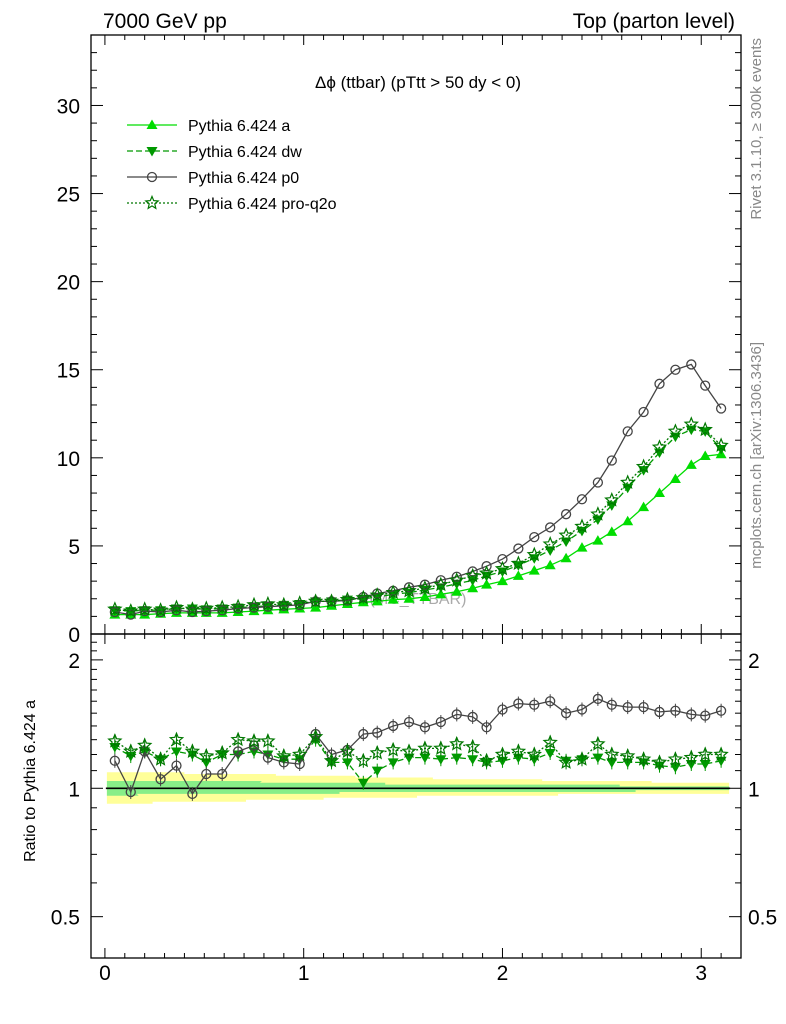 This screenshot has height=1024, width=786. Describe the element at coordinates (754, 789) in the screenshot. I see `ratio-y-tick-label-right: 1` at that location.